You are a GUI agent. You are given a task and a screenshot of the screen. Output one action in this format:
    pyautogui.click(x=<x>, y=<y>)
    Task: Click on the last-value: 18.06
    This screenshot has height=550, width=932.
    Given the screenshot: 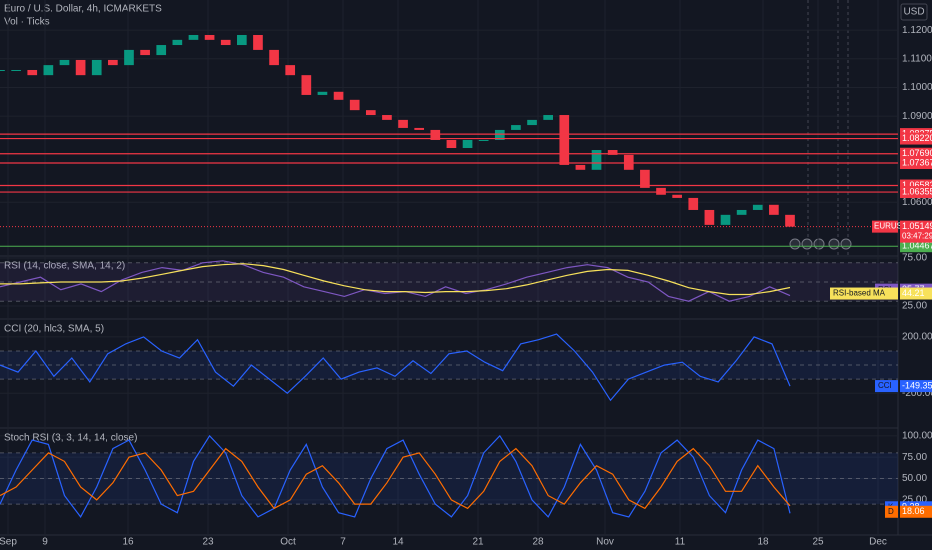 What is the action you would take?
    pyautogui.click(x=913, y=511)
    